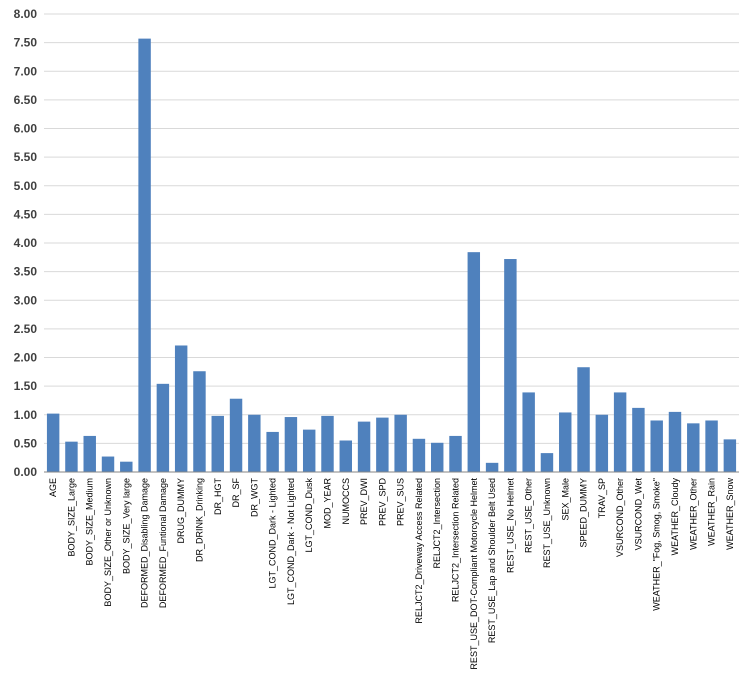 This screenshot has height=694, width=749. Describe the element at coordinates (26, 186) in the screenshot. I see `y-tick-label: 5.00` at that location.